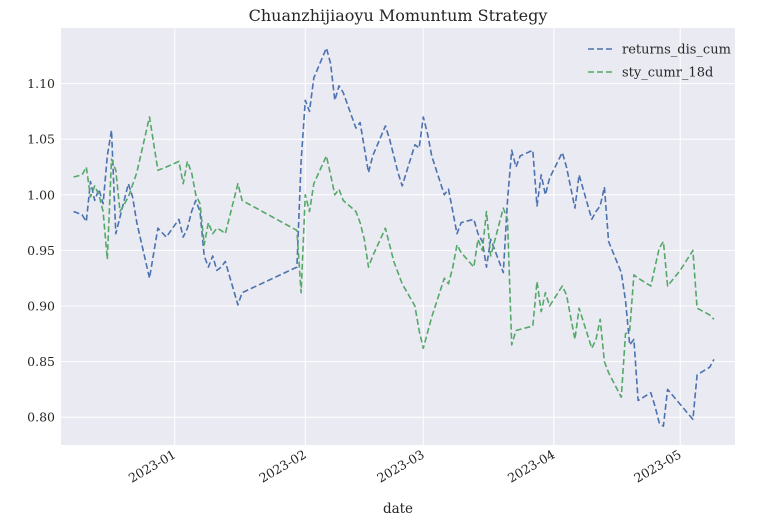  I want to click on y-tick-label: 0.80, so click(41, 417).